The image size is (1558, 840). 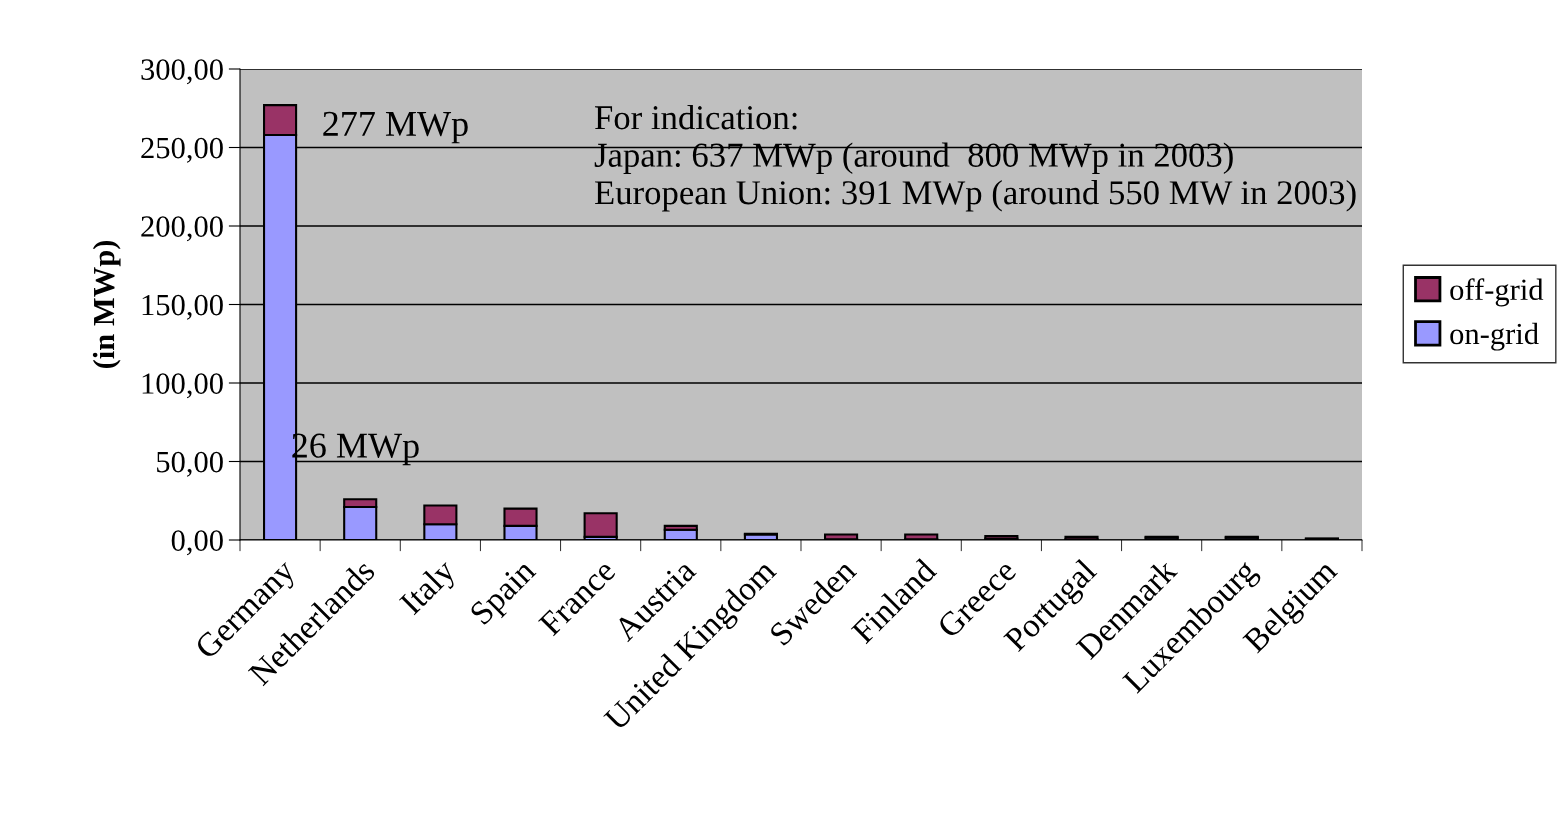 I want to click on annotation: 277 MWp, so click(x=395, y=127).